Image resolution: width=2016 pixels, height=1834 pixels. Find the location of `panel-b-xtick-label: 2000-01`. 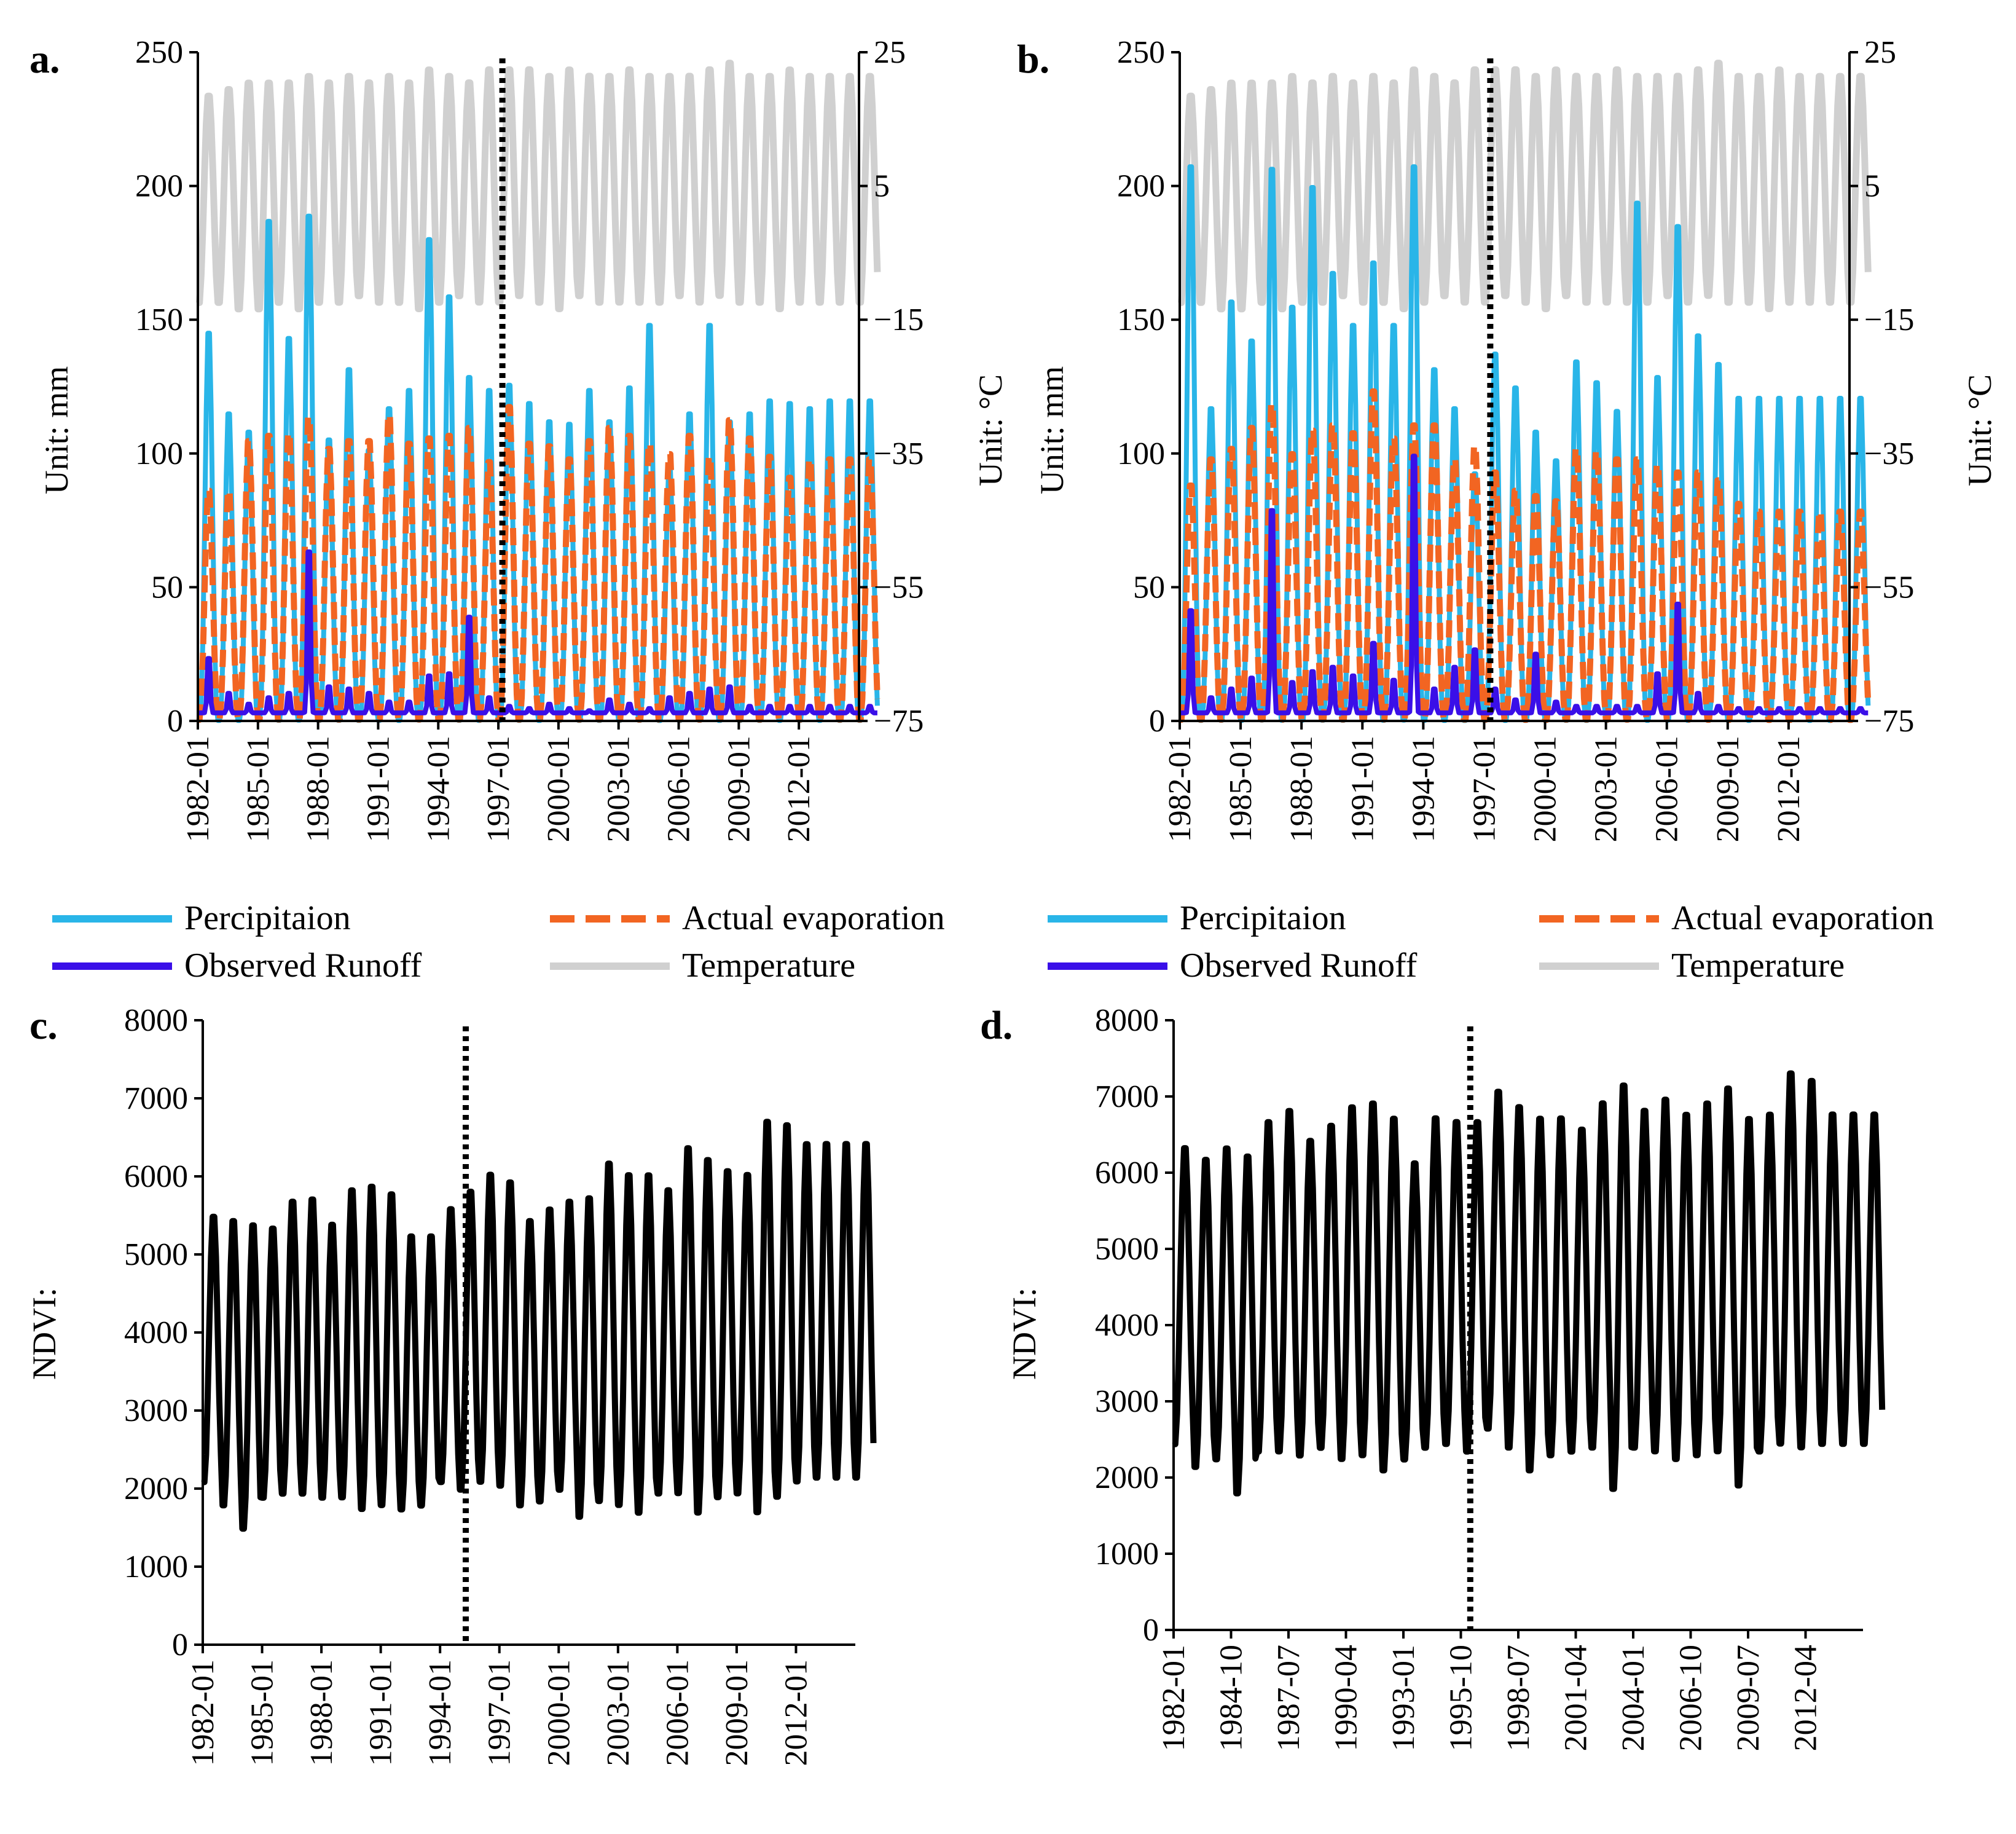

panel-b-xtick-label: 2000-01 is located at coordinates (1546, 789).